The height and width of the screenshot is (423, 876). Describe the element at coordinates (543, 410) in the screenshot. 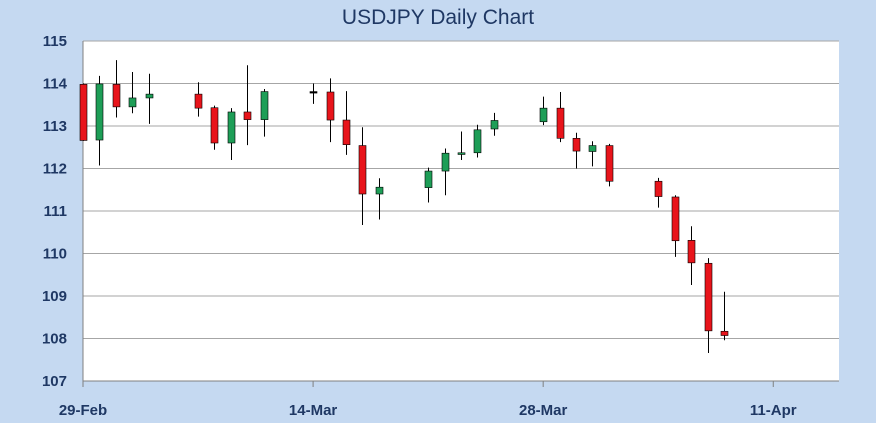

I see `x-tick-label-28-Mar: 28-Mar` at that location.